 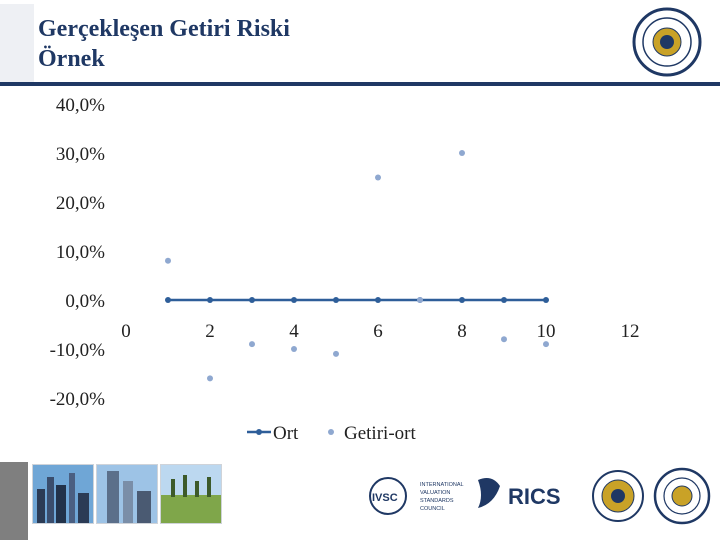 I want to click on y-tick-label: 10,0%, so click(x=80, y=252).